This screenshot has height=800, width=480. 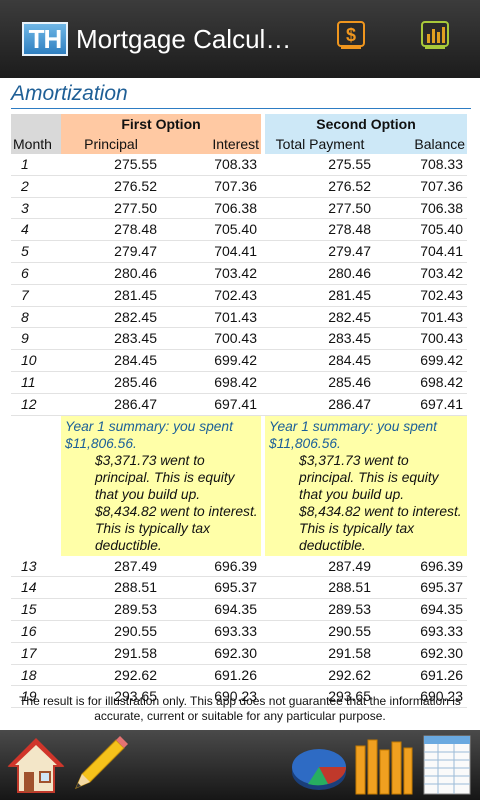 I want to click on table-row: 19 293.65 690.23 293.65 690.23, so click(x=239, y=697).